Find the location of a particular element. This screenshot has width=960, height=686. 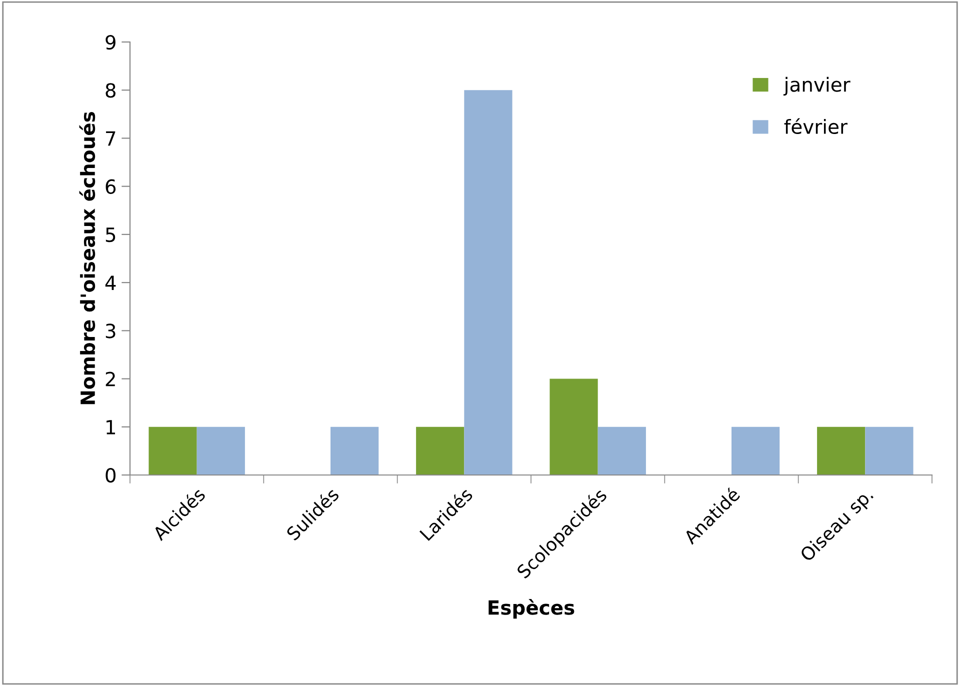

y-tick-label: 7 is located at coordinates (111, 138).